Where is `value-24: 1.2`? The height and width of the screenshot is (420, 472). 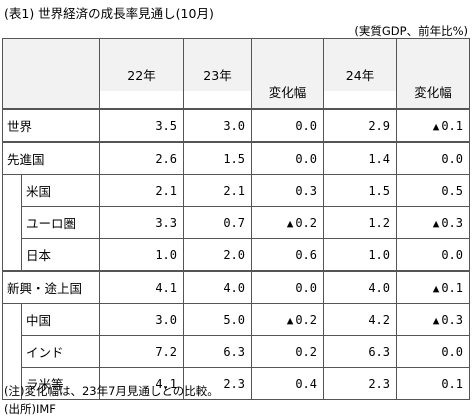 value-24: 1.2 is located at coordinates (360, 222).